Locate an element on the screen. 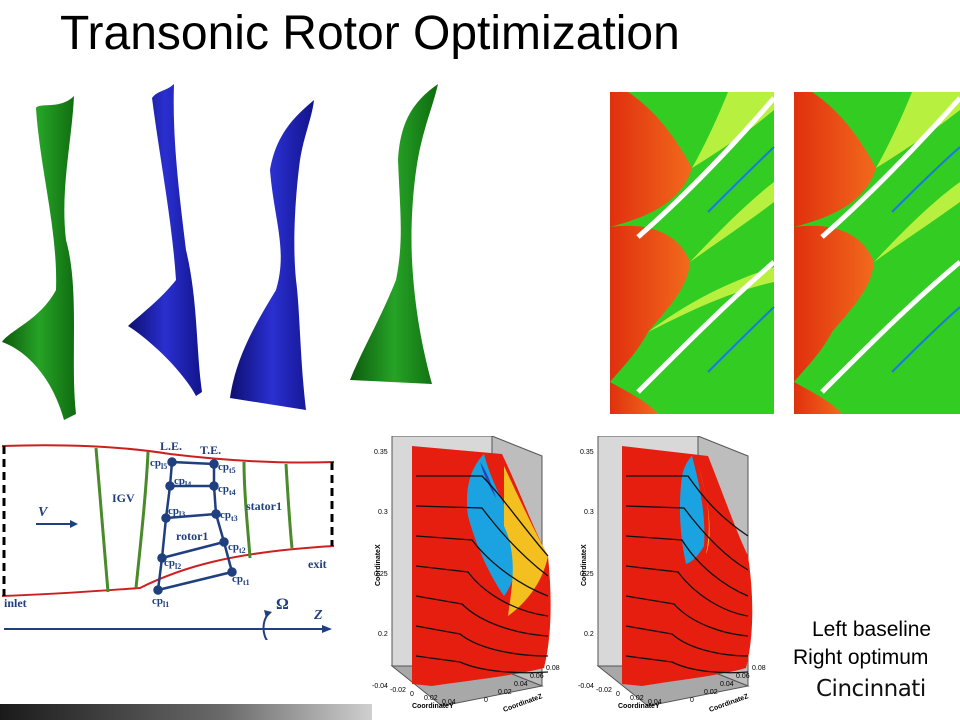 This screenshot has width=960, height=720. caption-right-optimum: Right optimum is located at coordinates (861, 657).